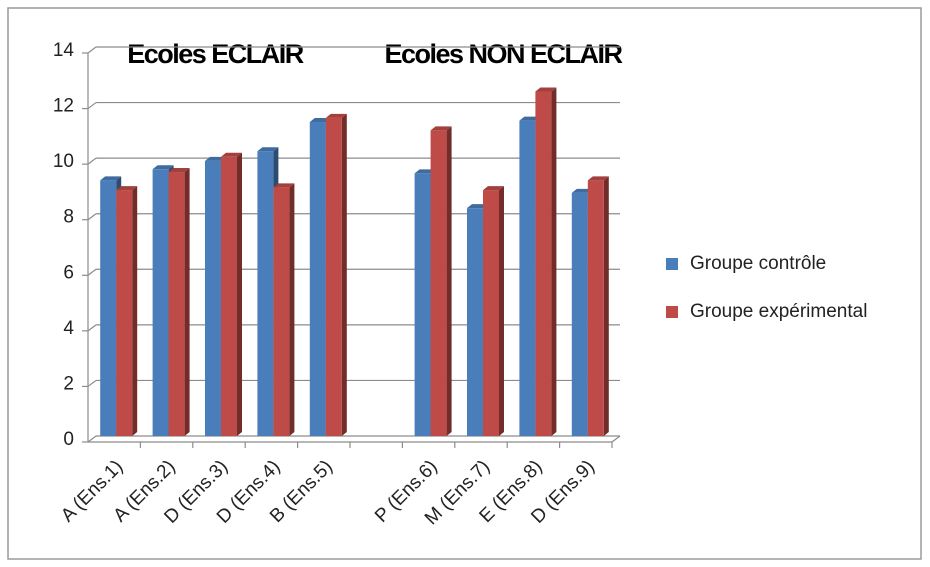 This screenshot has width=930, height=567. What do you see at coordinates (68, 217) in the screenshot?
I see `y-tick-label: 8` at bounding box center [68, 217].